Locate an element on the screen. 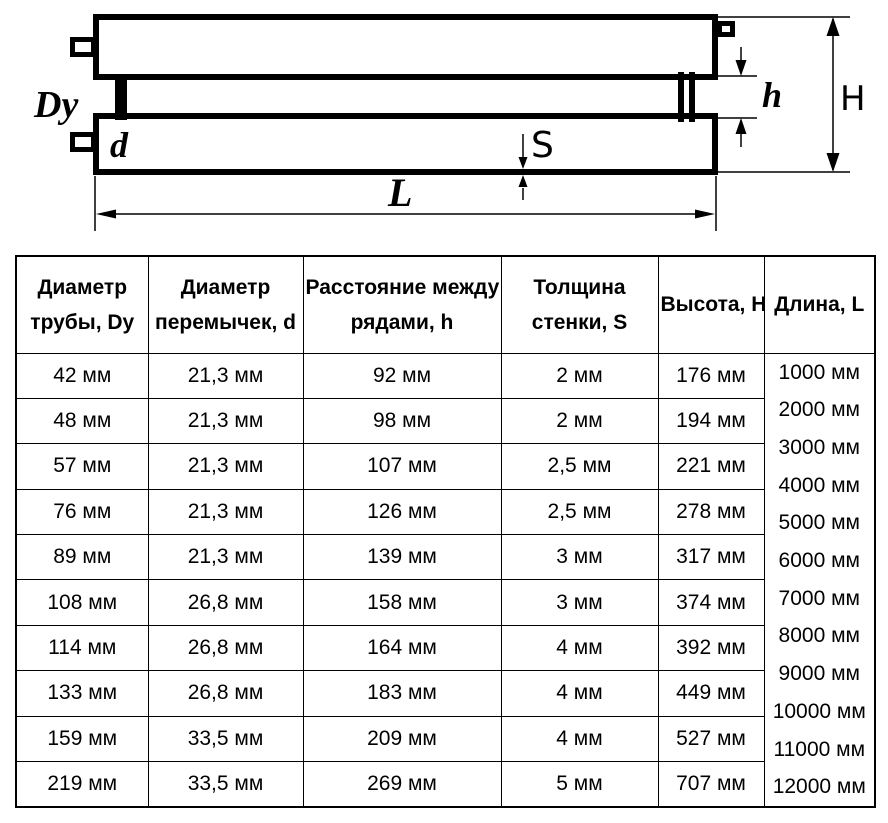 This screenshot has height=823, width=888. table-row: 57 мм 21,3 мм 107 мм 2,5 мм 221 мм is located at coordinates (445, 466).